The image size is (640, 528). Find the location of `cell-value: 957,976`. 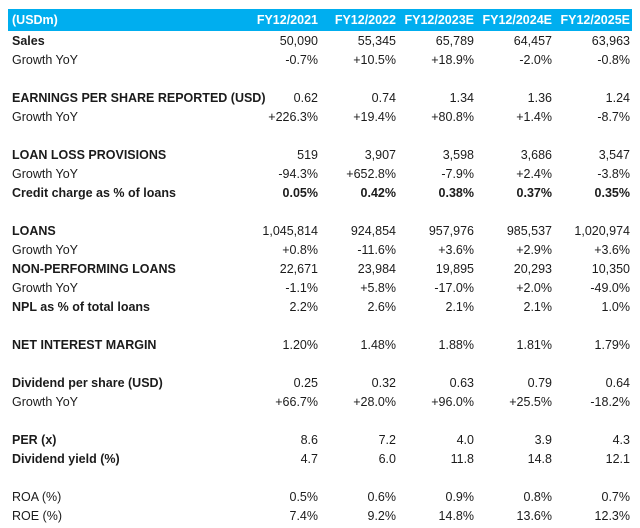

cell-value: 957,976 is located at coordinates (451, 230).